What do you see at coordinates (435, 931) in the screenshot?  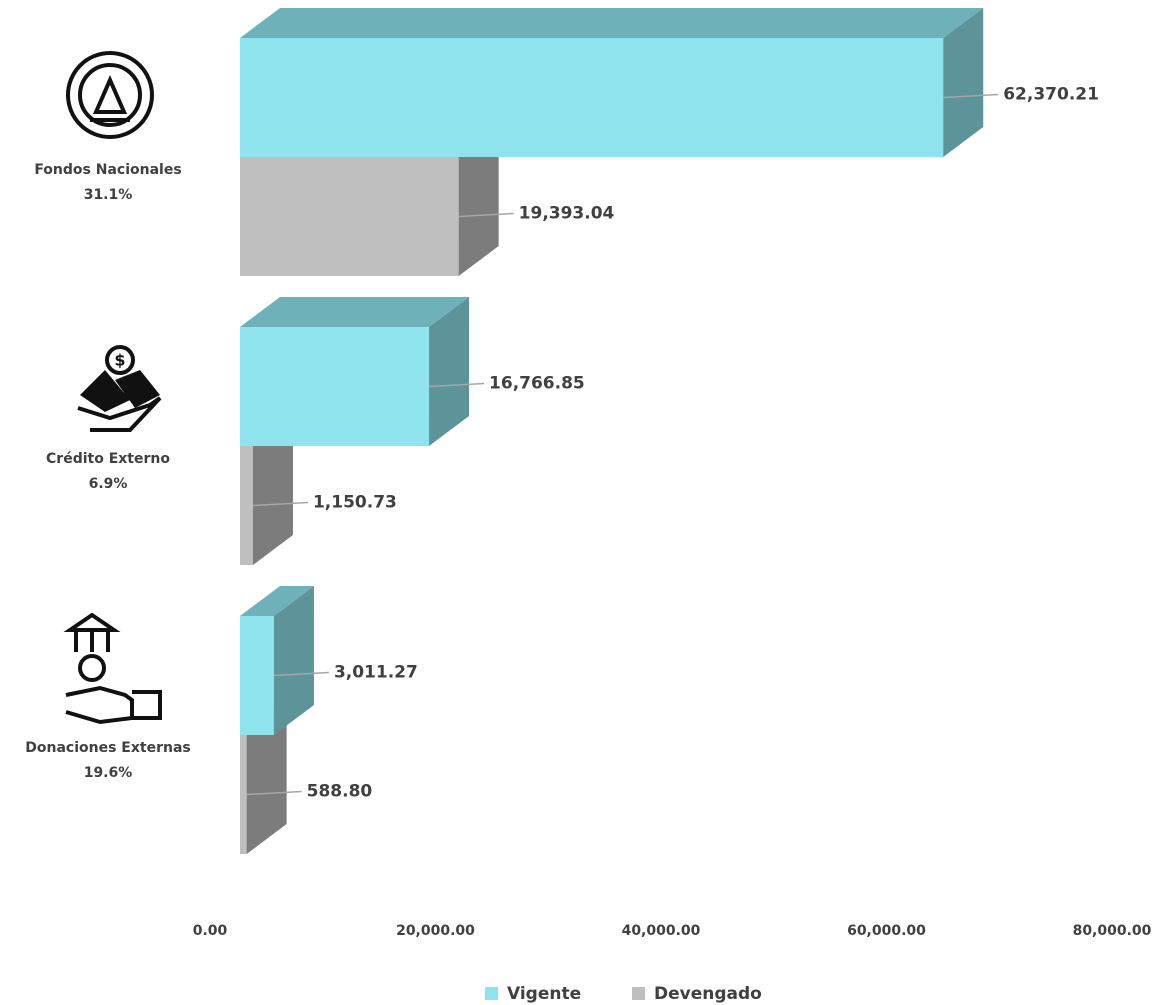 I see `x-tick-label: 20,000.00` at bounding box center [435, 931].